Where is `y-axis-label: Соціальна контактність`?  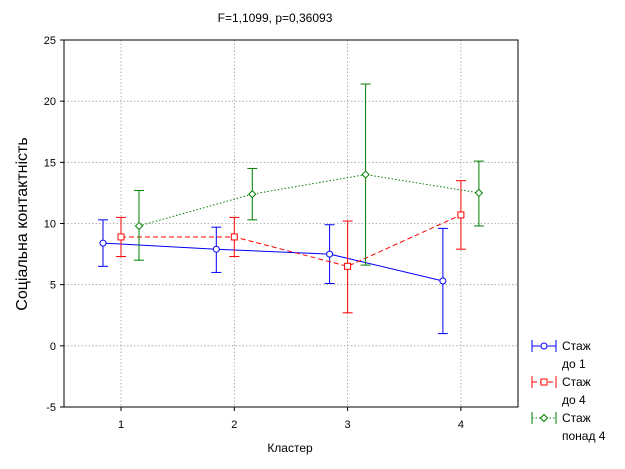 y-axis-label: Соціальна контактність is located at coordinates (22, 223).